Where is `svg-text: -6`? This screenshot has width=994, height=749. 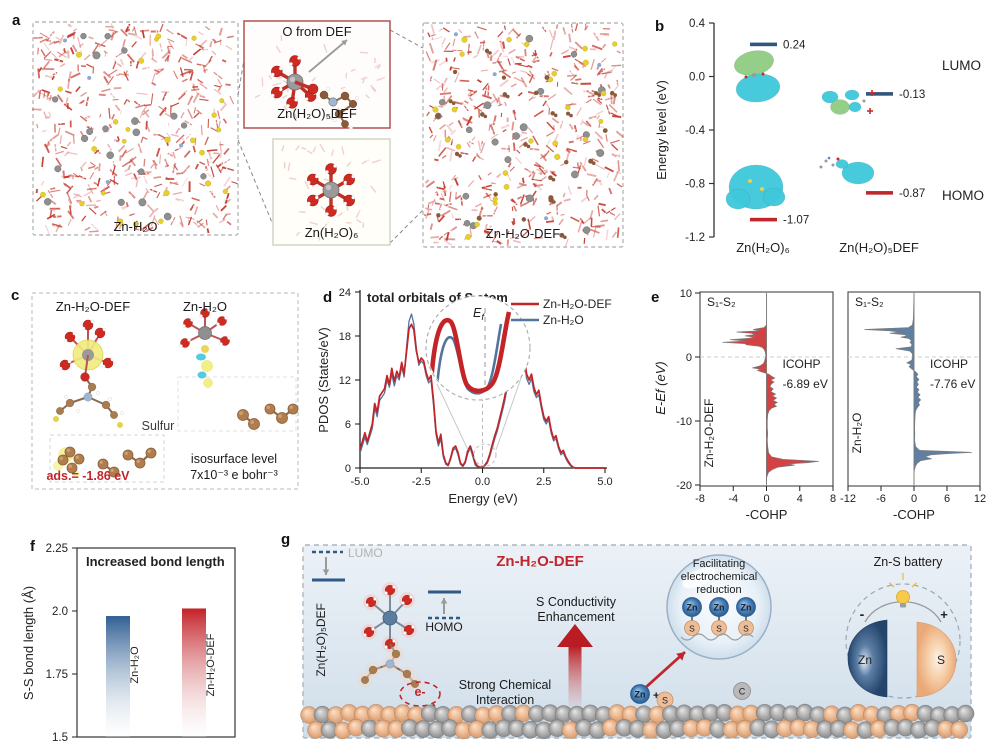 svg-text: -6 is located at coordinates (881, 499).